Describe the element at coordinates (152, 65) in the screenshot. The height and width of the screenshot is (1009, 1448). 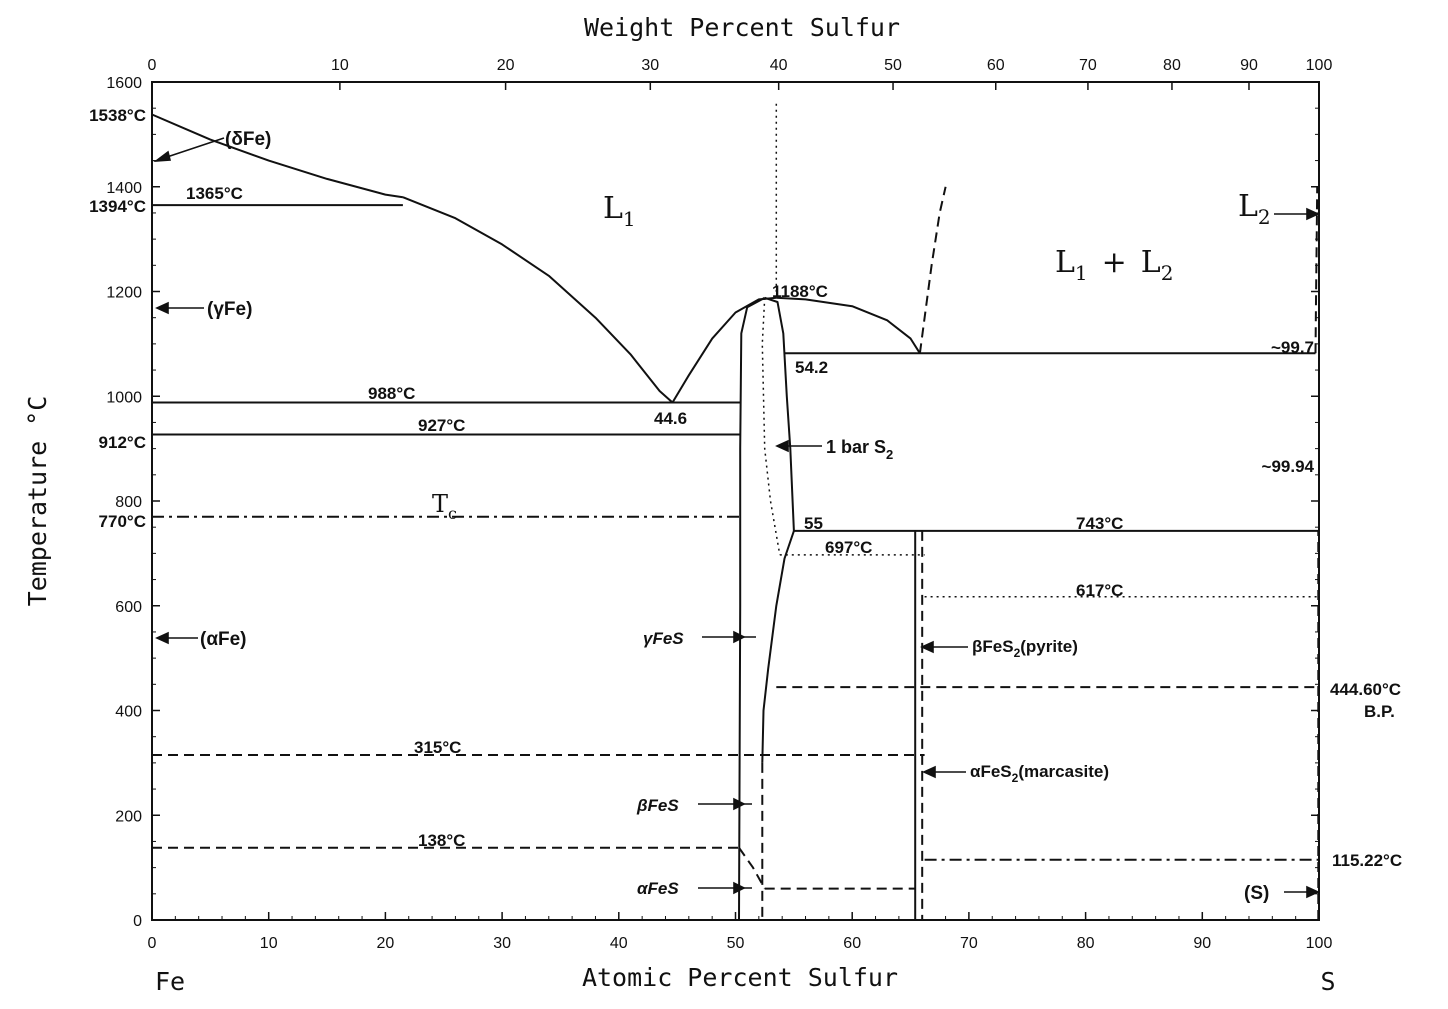
I see `x2-tick-label: 0` at that location.